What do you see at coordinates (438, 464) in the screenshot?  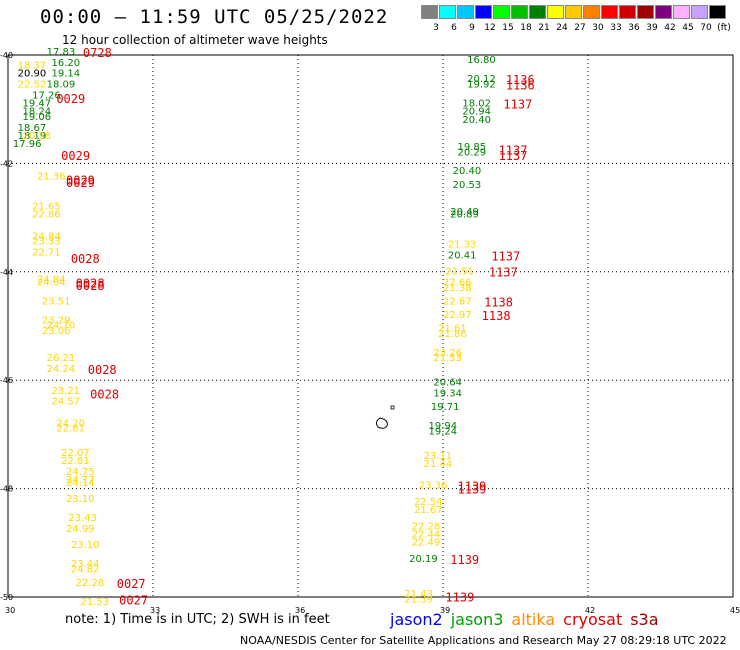 I see `swh-observation: 21.44` at bounding box center [438, 464].